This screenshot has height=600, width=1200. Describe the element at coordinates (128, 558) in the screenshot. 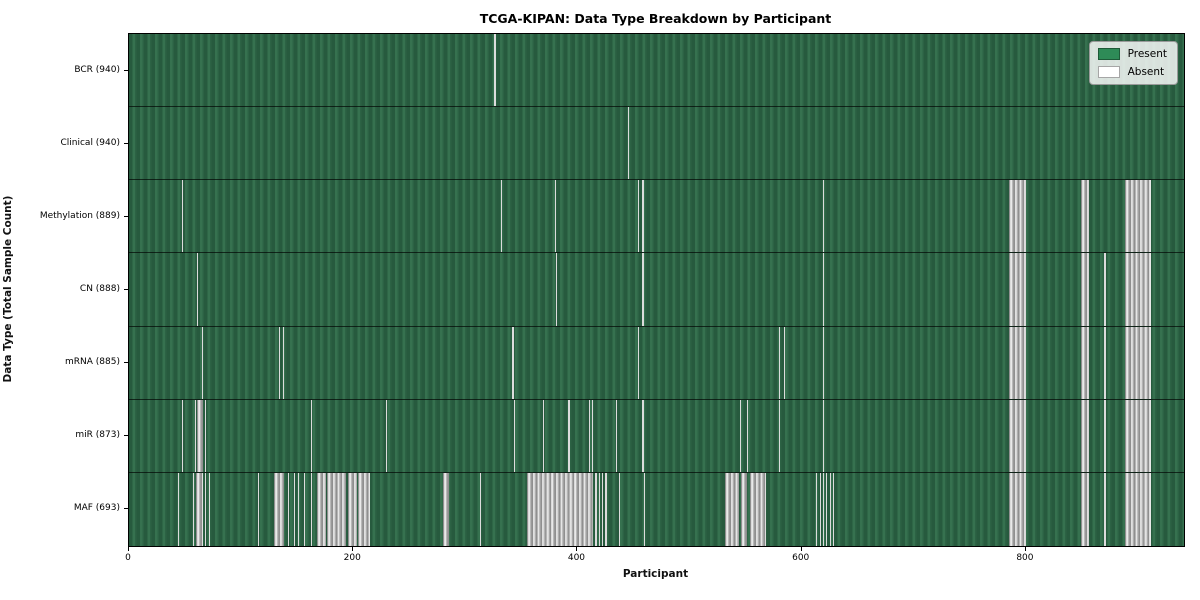

I see `xtick-label-0: 0` at that location.